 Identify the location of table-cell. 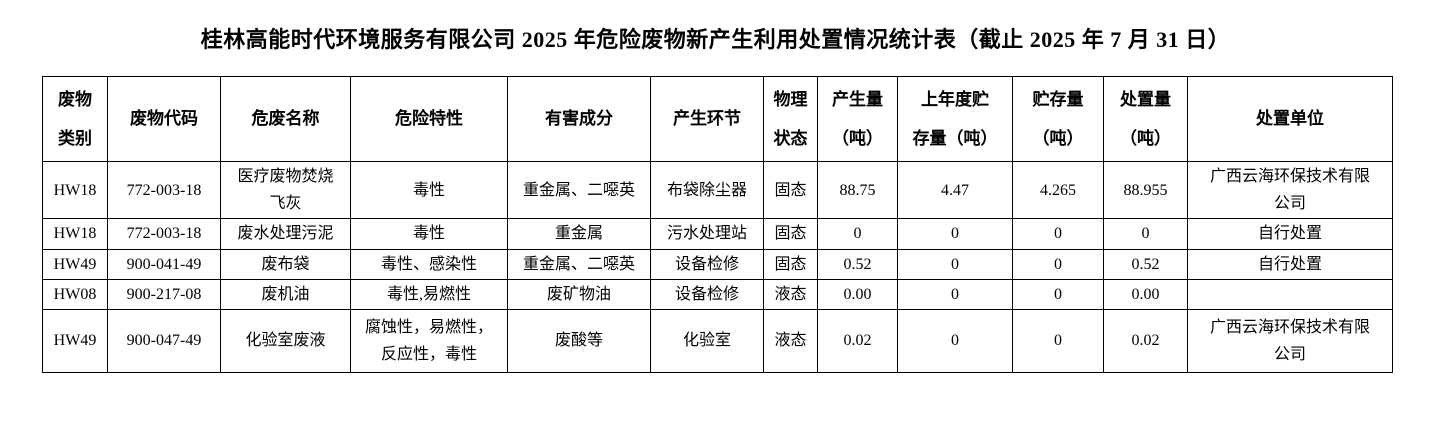
(1290, 294).